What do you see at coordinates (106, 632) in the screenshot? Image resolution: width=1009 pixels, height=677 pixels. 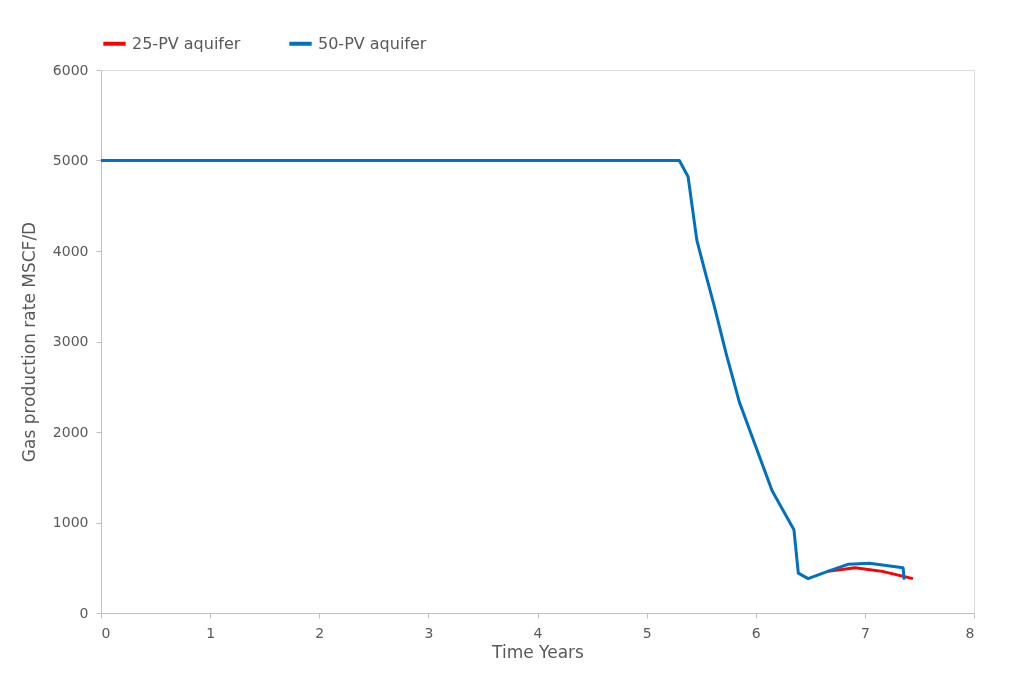 I see `x-tick-label: 0` at bounding box center [106, 632].